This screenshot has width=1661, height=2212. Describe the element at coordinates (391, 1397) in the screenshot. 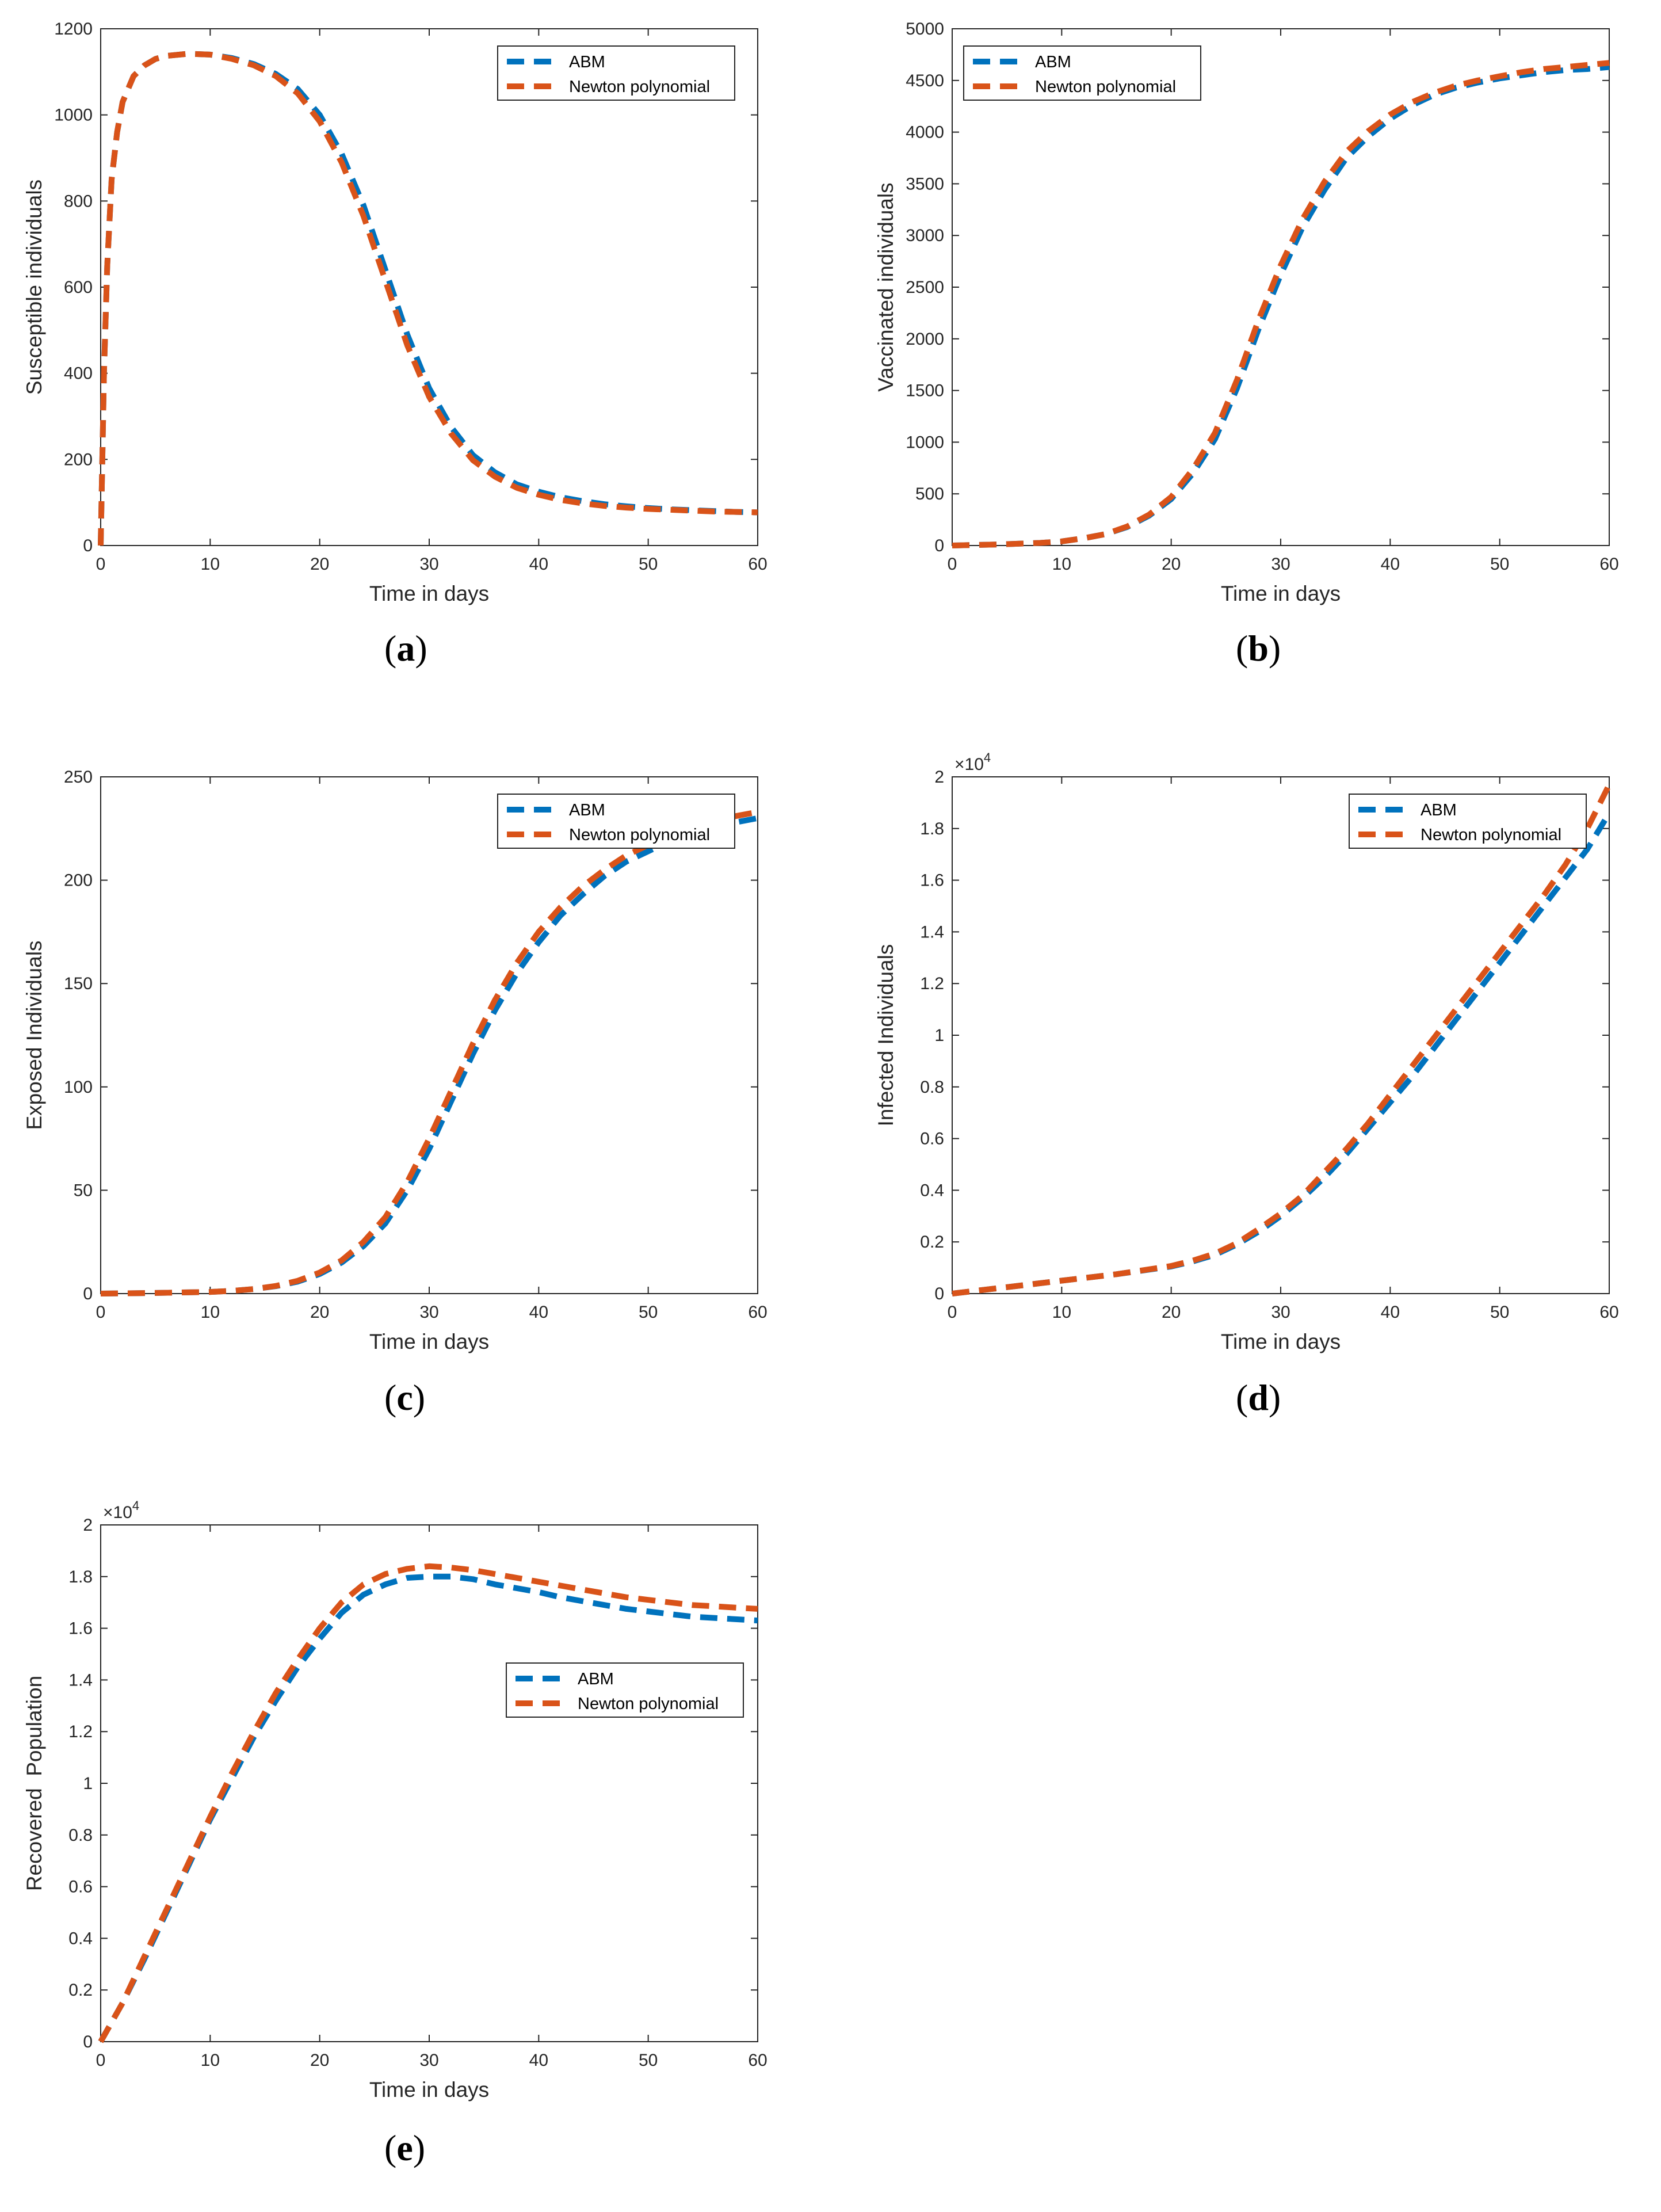

I see `caption-open-c: (` at that location.